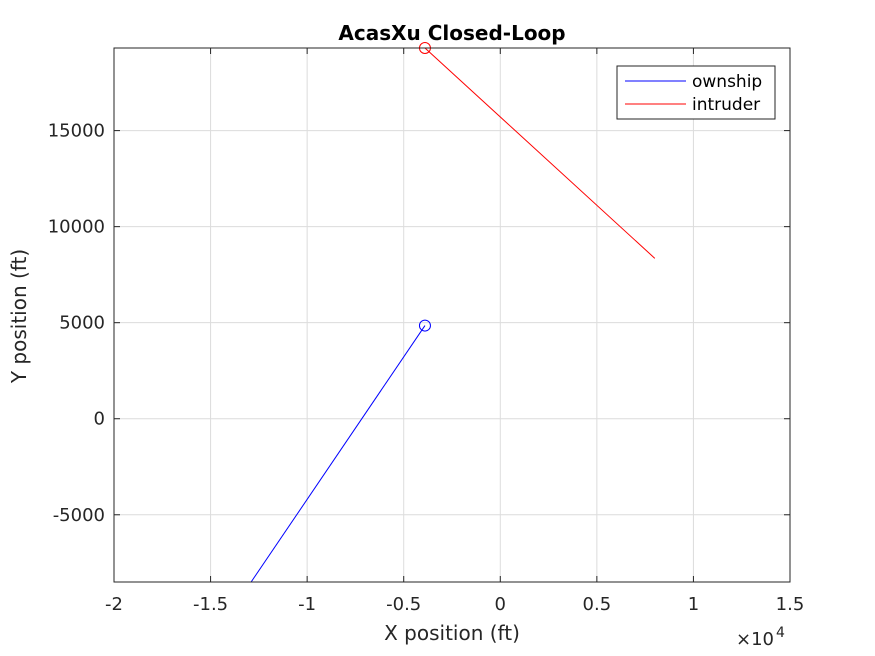 This screenshot has height=656, width=875. Describe the element at coordinates (99, 419) in the screenshot. I see `y-tick-label: 0` at that location.